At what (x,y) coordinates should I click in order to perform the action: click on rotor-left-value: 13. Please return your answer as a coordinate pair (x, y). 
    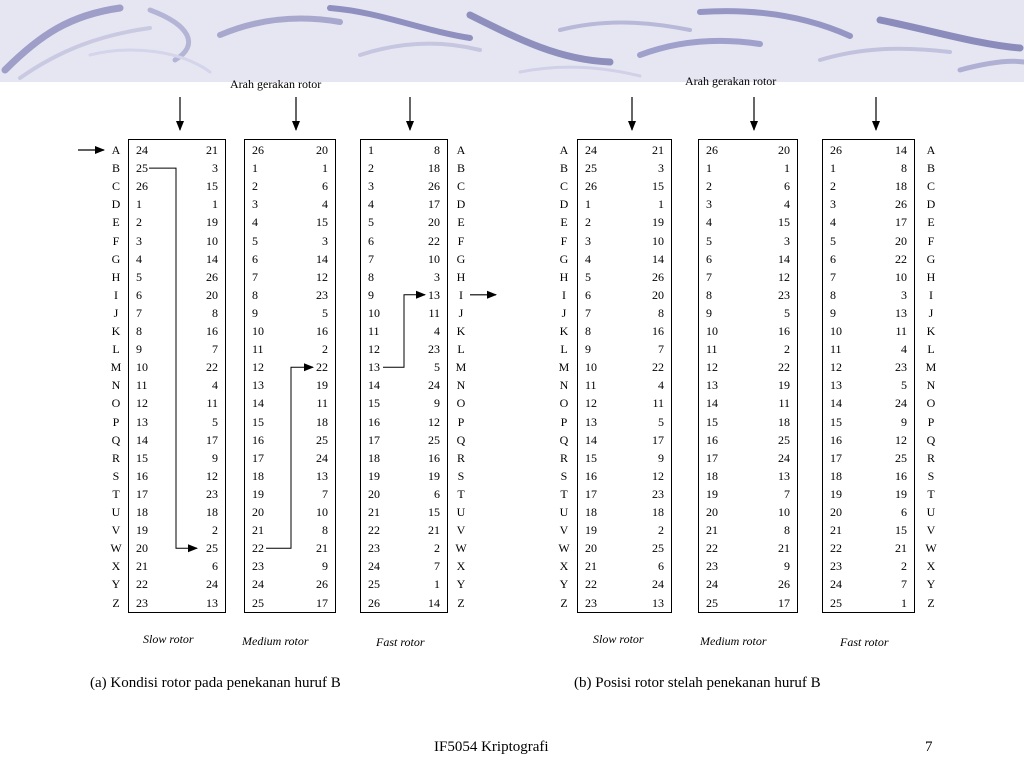
    Looking at the image, I should click on (258, 385).